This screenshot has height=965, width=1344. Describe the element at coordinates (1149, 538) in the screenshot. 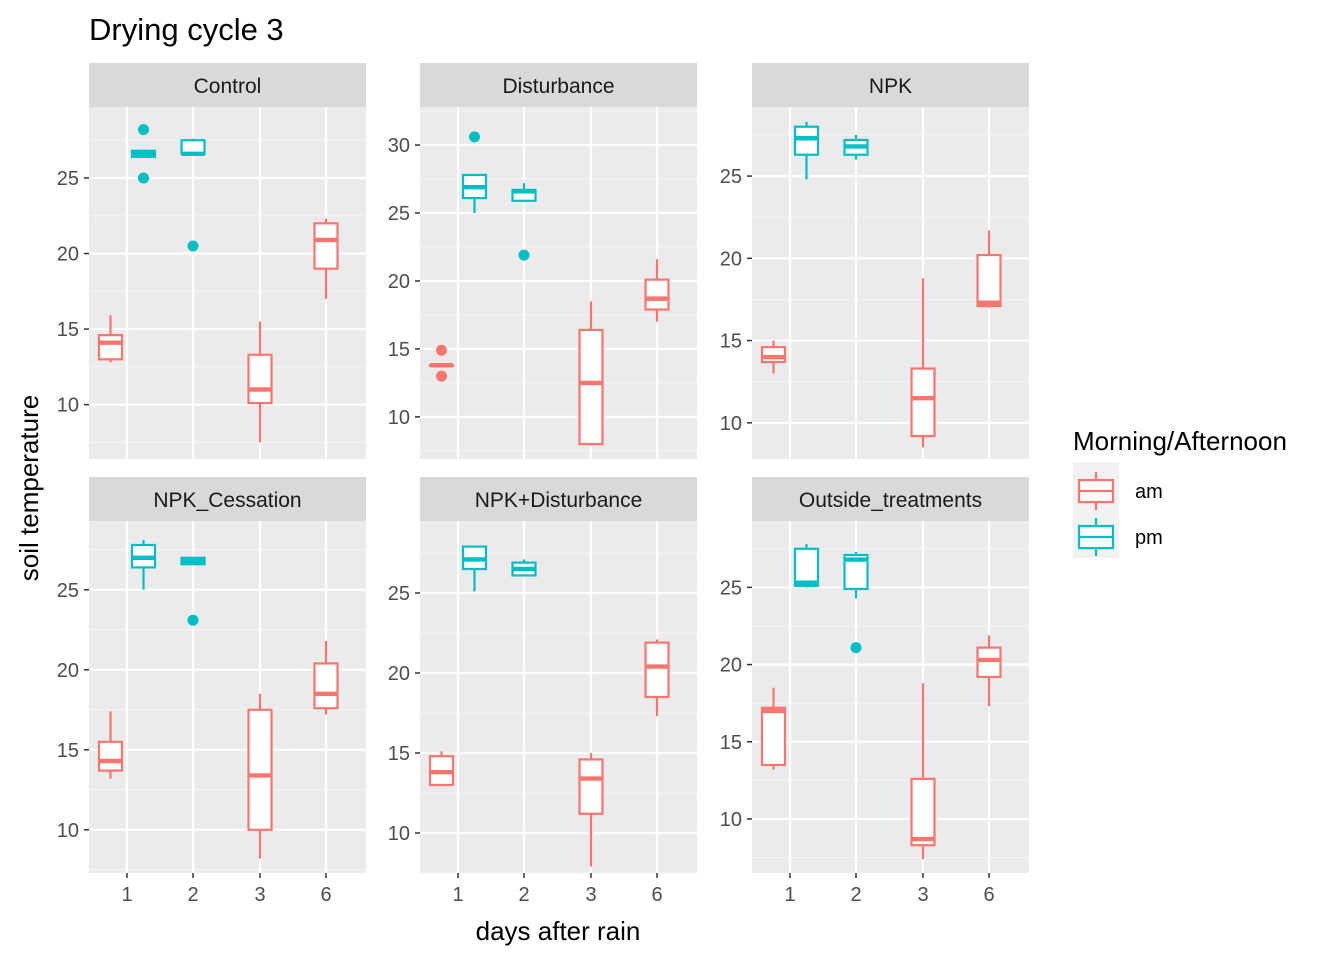

I see `legend-label-pm: pm` at that location.